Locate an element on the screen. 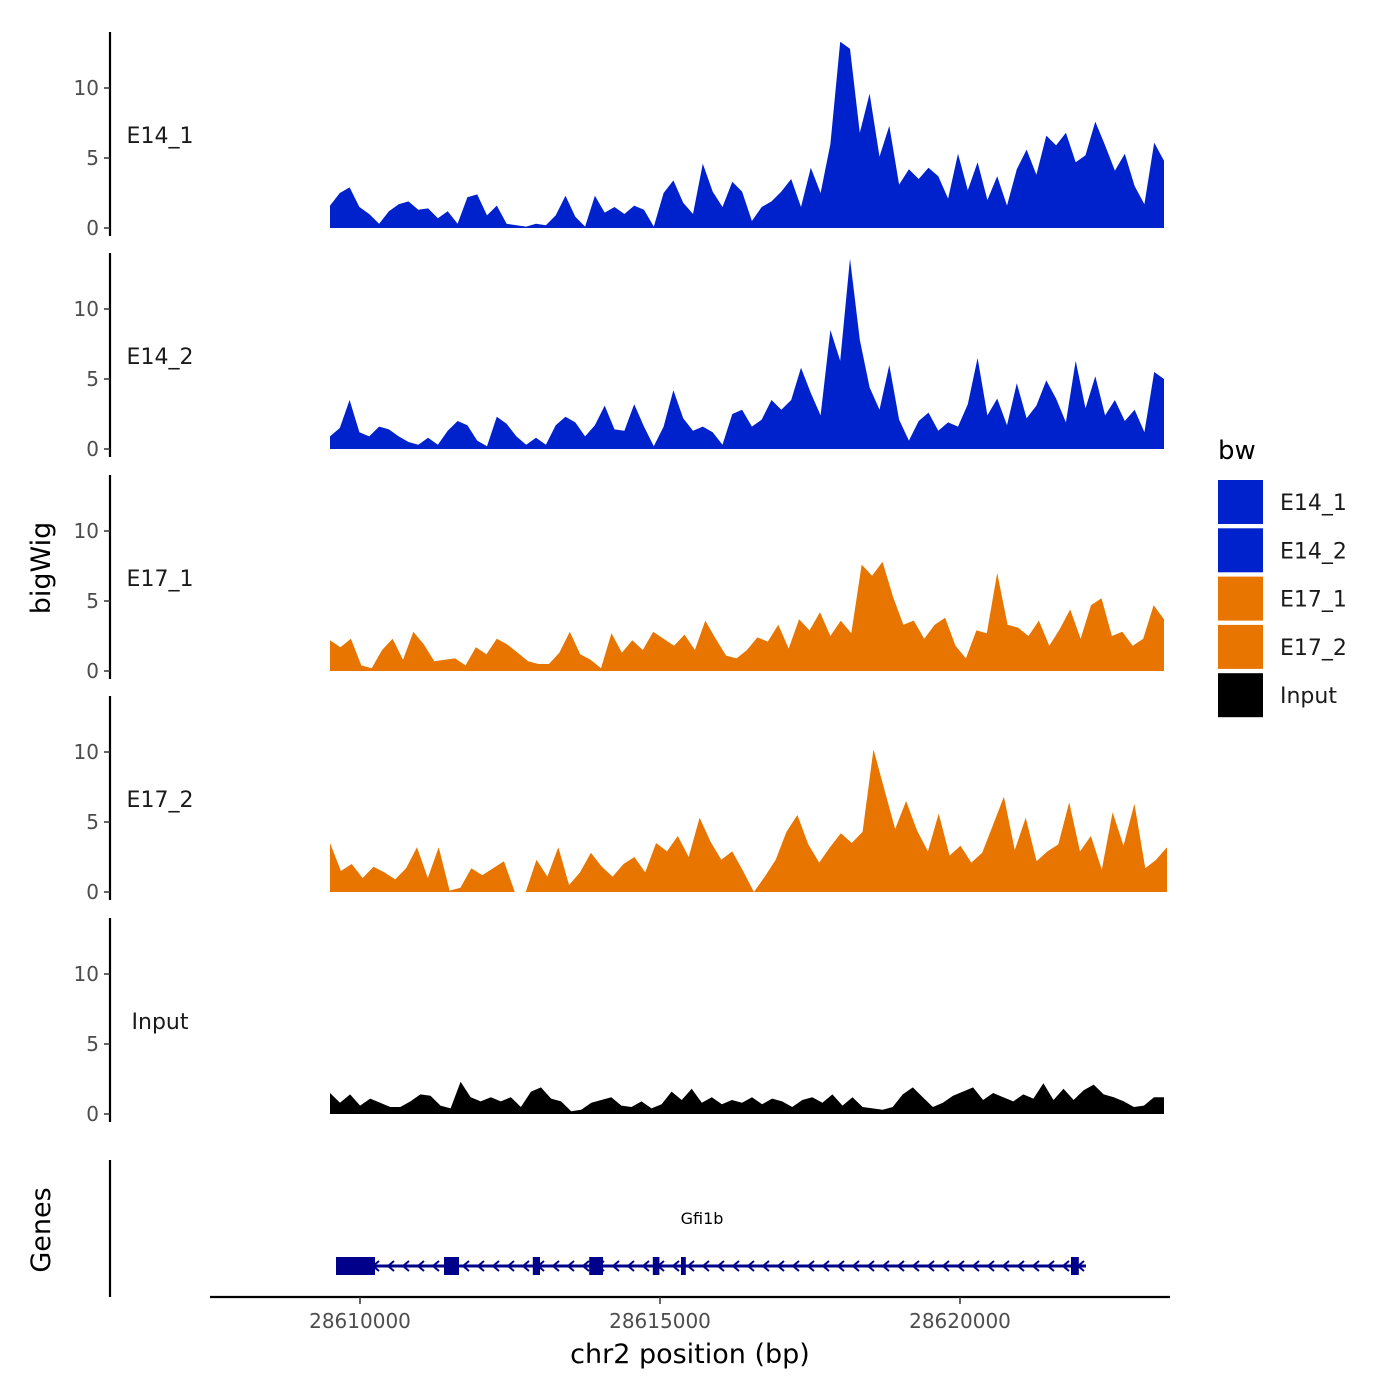  track-E17_1: 0 5 10 E17_1 is located at coordinates (619, 579).